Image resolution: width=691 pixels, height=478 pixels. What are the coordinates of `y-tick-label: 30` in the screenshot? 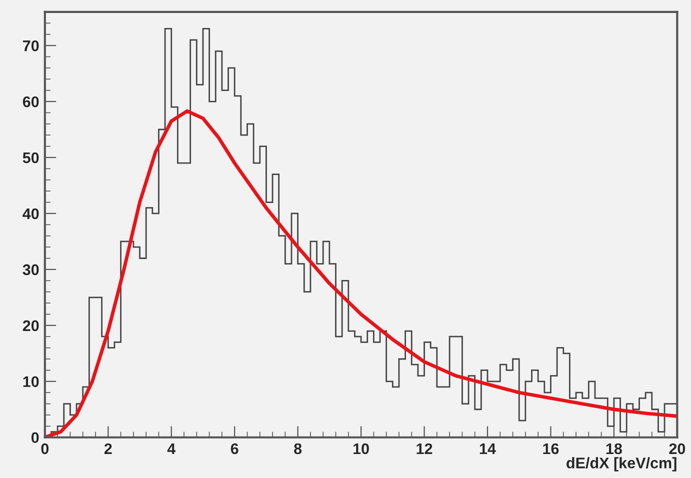 It's located at (30, 270).